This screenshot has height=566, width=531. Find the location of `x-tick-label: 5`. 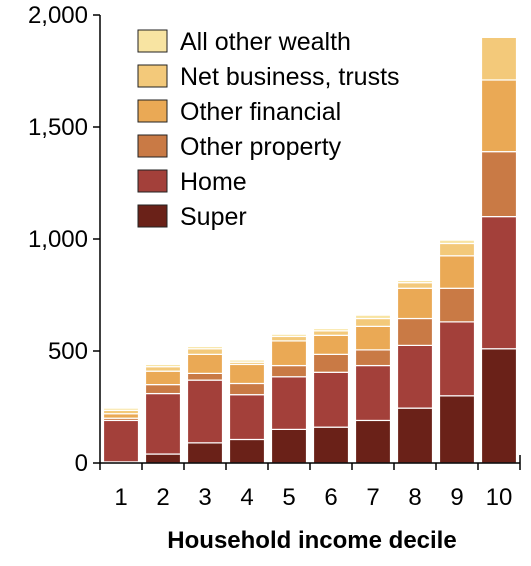

x-tick-label: 5 is located at coordinates (288, 497).